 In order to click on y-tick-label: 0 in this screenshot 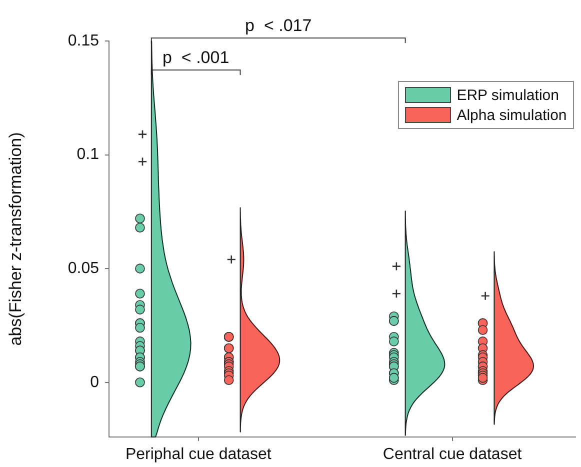, I will do `click(95, 382)`.